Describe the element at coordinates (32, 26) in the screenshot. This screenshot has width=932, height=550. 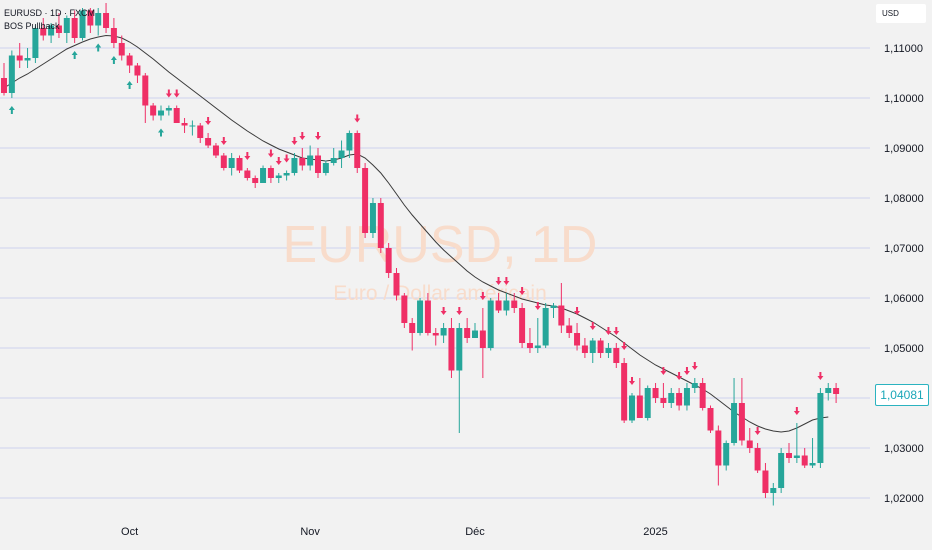
I see `indicator-label: BOS Pullback` at that location.